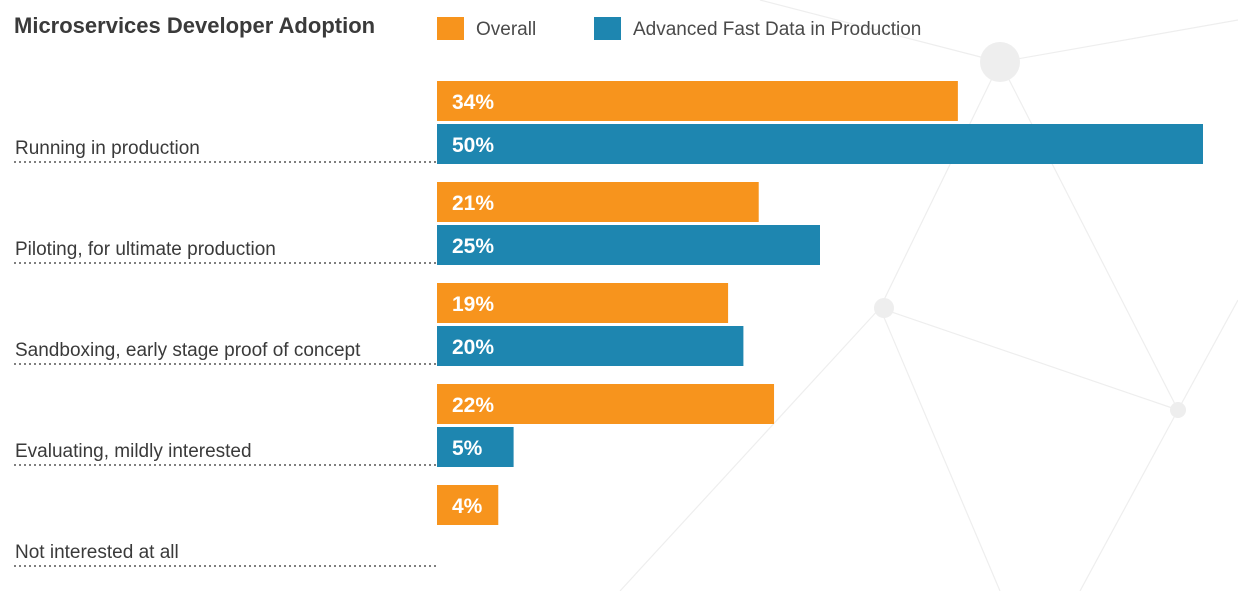  Describe the element at coordinates (473, 145) in the screenshot. I see `data-label: 50%` at that location.